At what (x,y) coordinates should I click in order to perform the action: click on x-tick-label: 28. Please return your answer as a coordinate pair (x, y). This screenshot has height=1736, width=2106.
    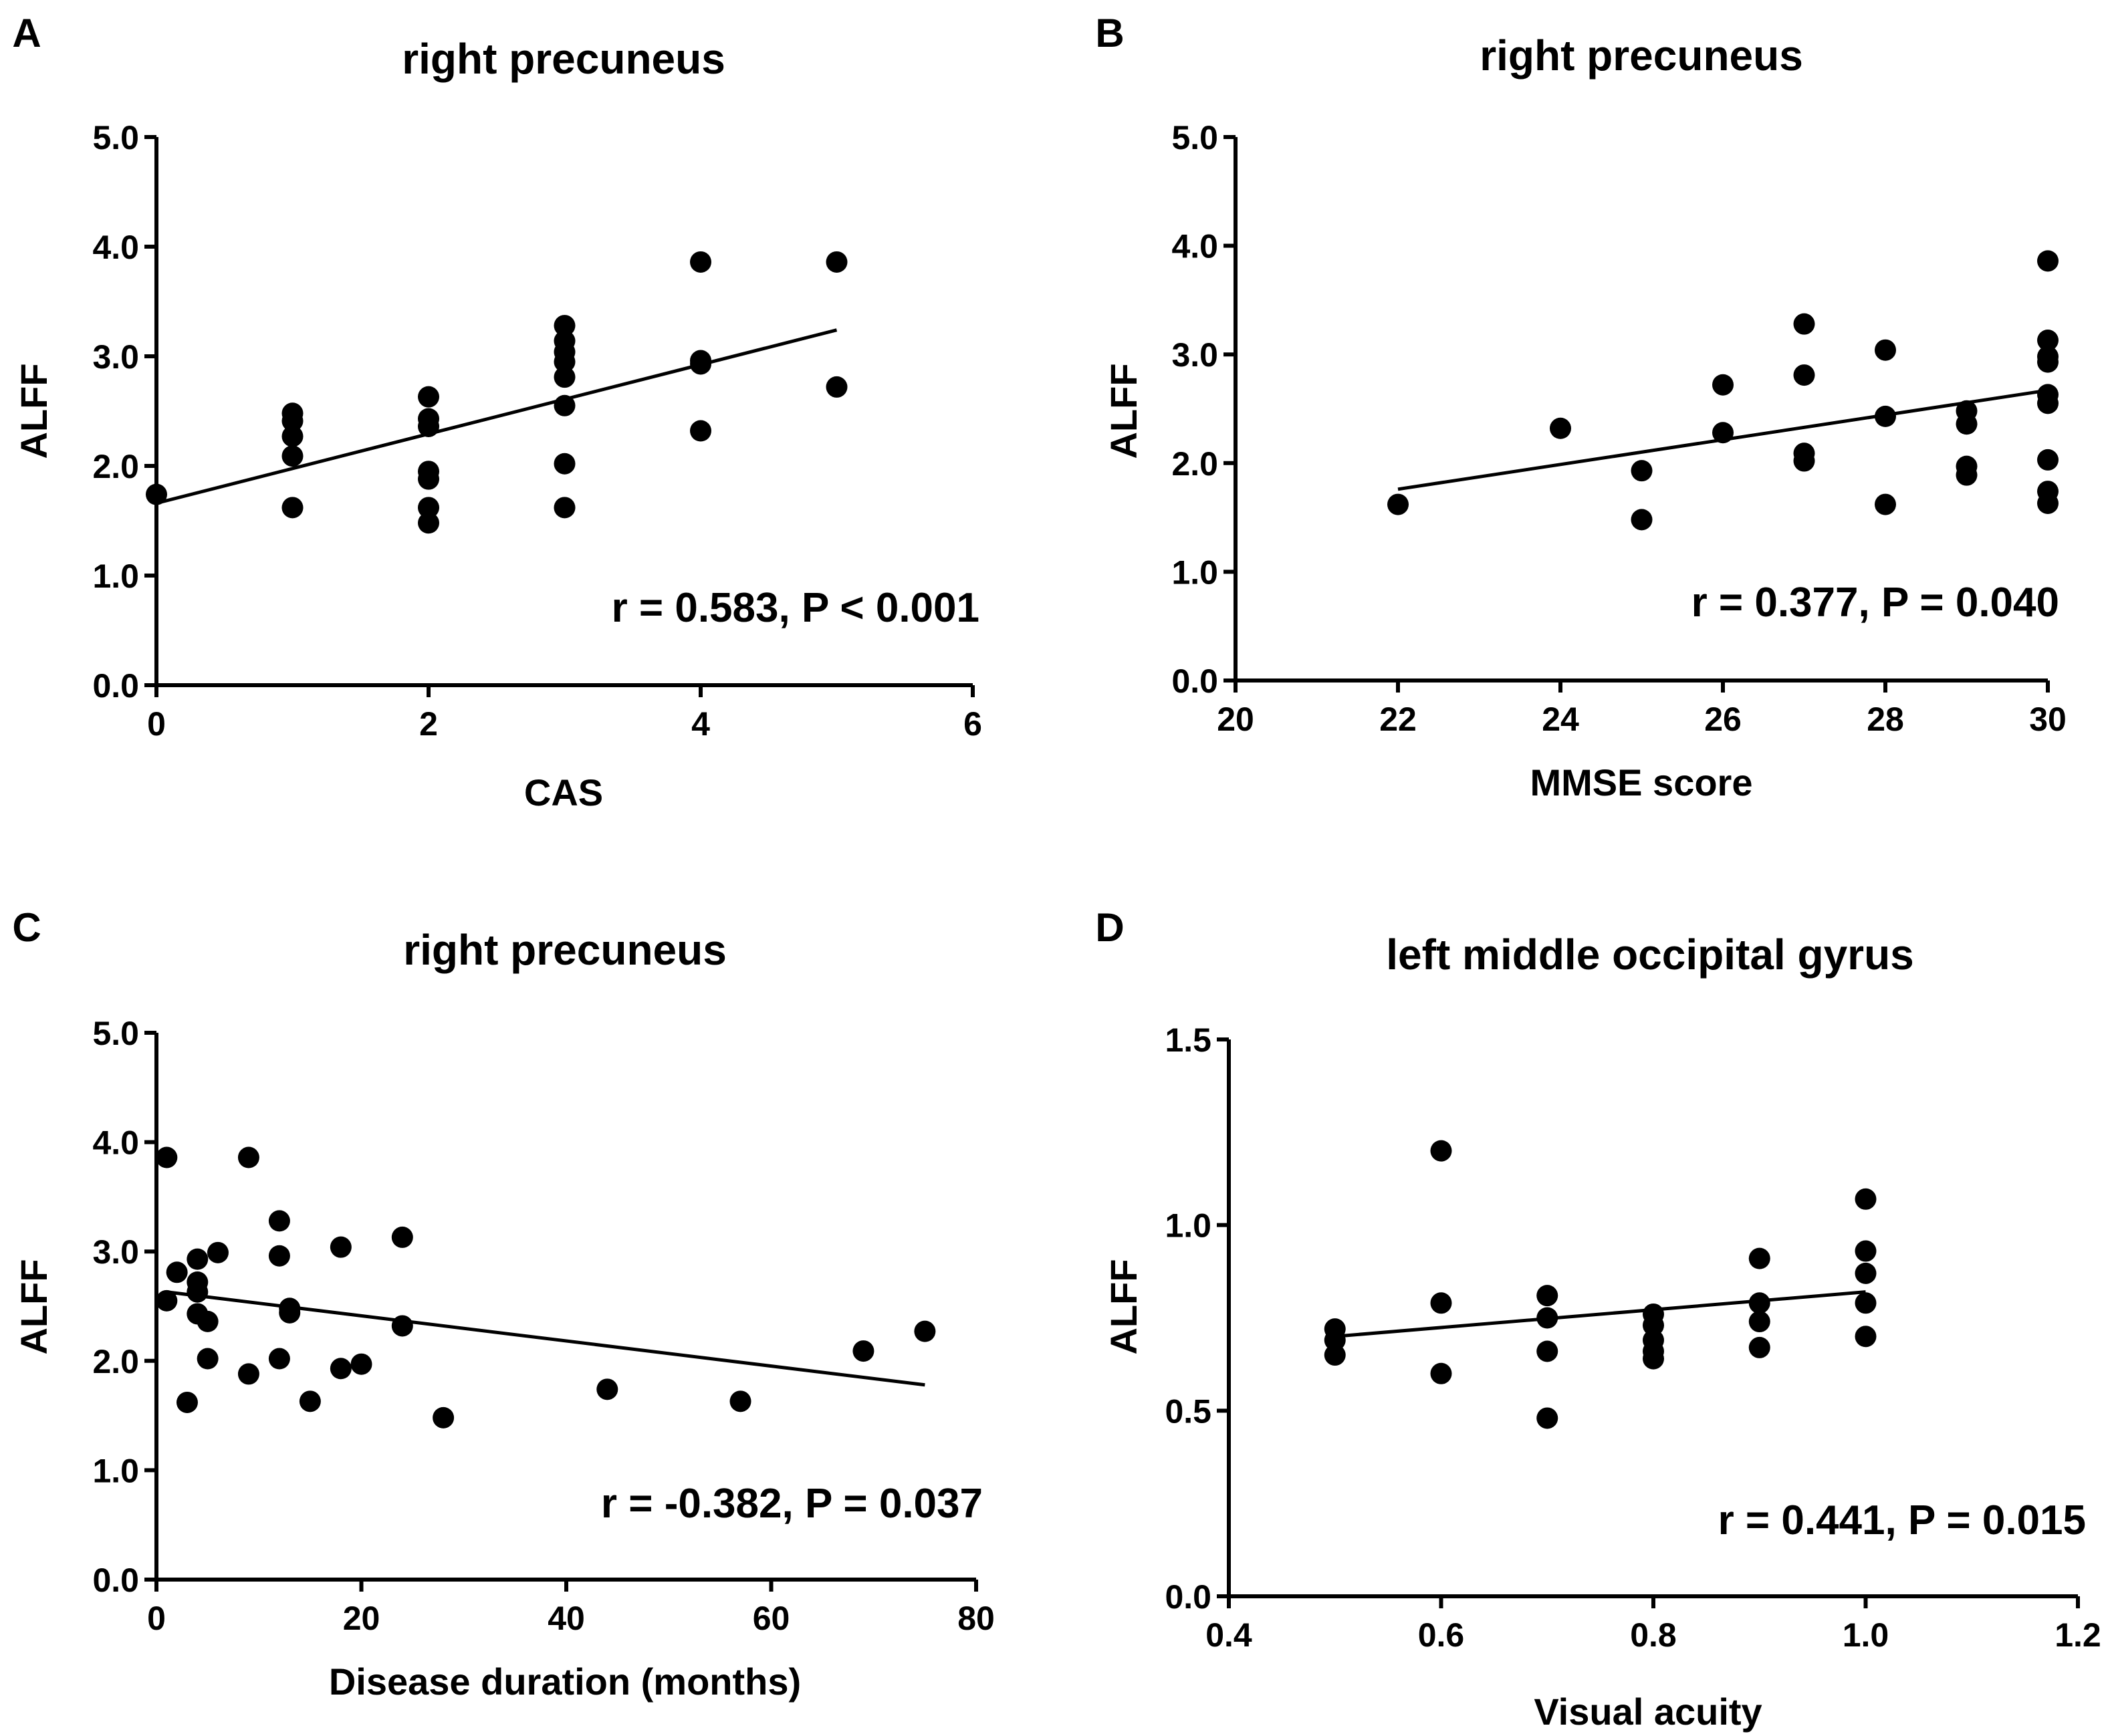
    Looking at the image, I should click on (1885, 719).